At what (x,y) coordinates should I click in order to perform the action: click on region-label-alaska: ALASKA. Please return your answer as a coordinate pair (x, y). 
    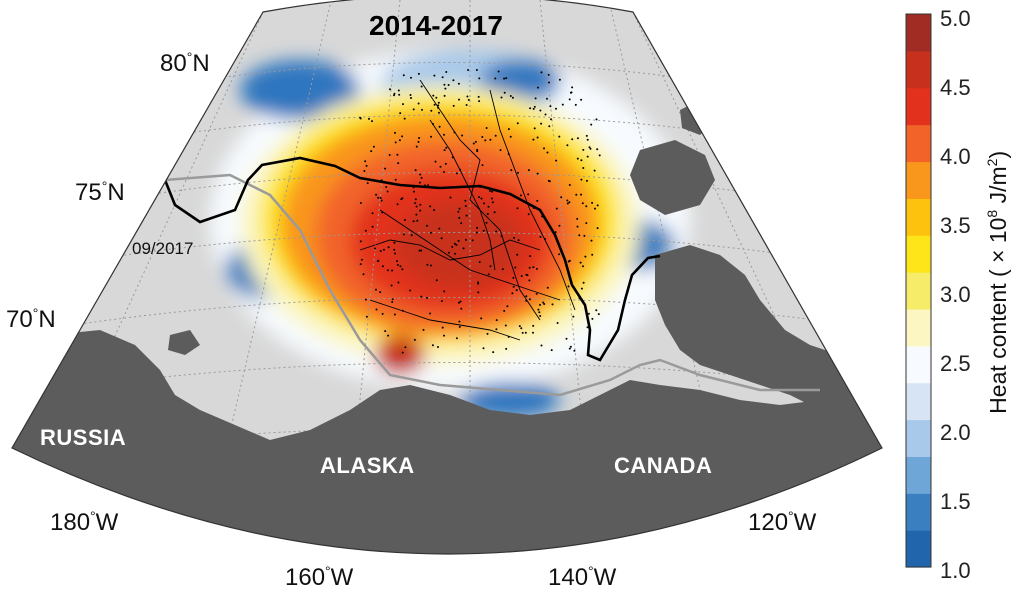
    Looking at the image, I should click on (367, 465).